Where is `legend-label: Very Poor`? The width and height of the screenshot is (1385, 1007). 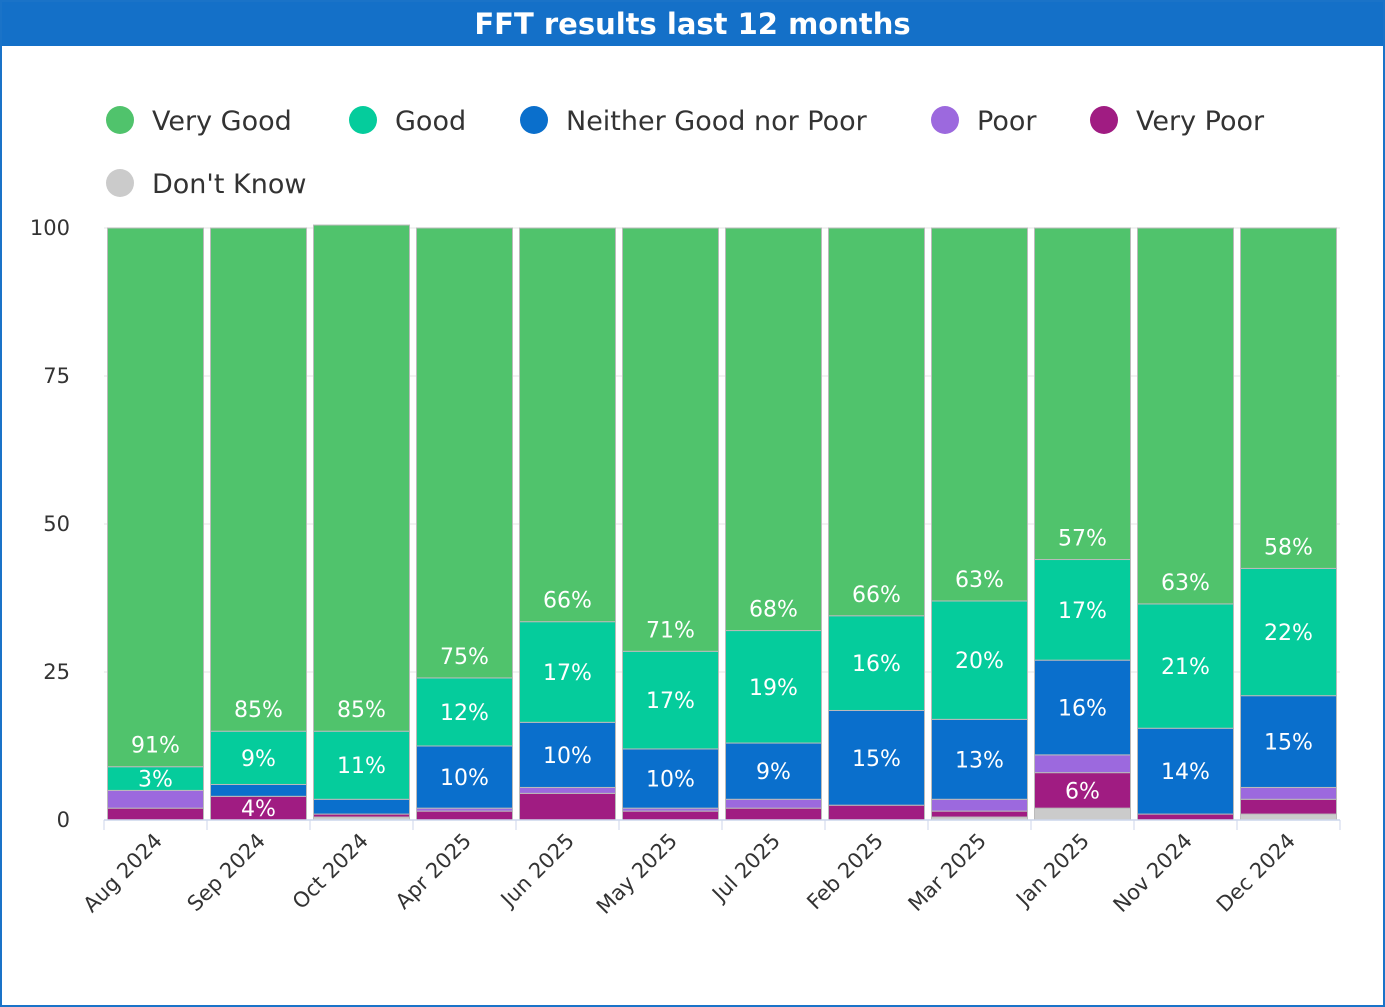 legend-label: Very Poor is located at coordinates (1200, 121).